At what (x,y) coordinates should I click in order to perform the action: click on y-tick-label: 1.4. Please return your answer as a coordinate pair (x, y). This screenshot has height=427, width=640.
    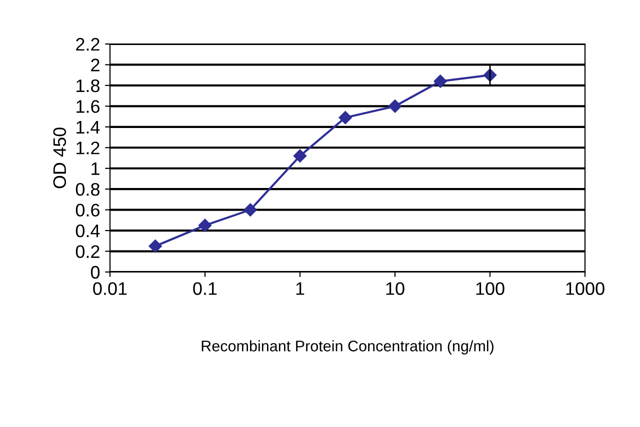
    Looking at the image, I should click on (88, 127).